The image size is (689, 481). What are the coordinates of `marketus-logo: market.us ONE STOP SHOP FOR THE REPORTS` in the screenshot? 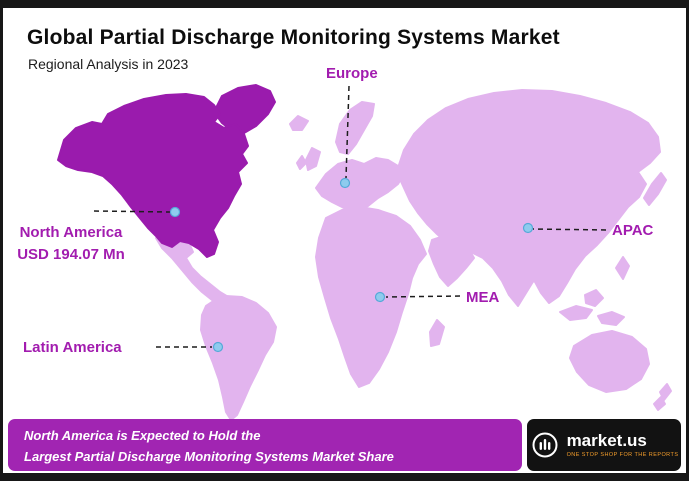 It's located at (604, 445).